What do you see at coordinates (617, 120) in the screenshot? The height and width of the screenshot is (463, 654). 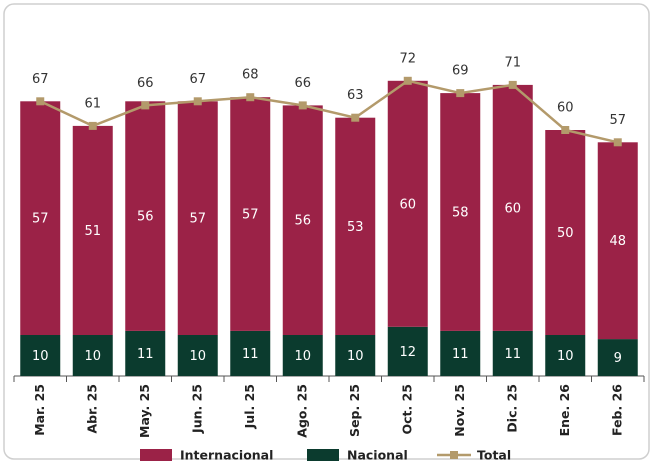 I see `total-label: 57` at bounding box center [617, 120].